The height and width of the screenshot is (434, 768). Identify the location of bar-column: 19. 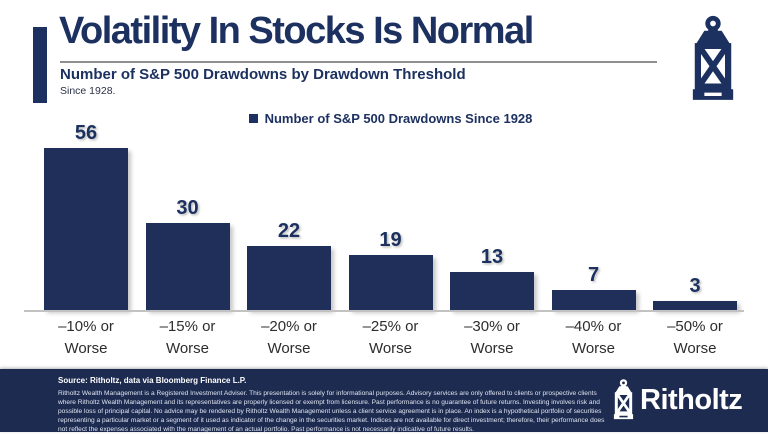
(390, 269).